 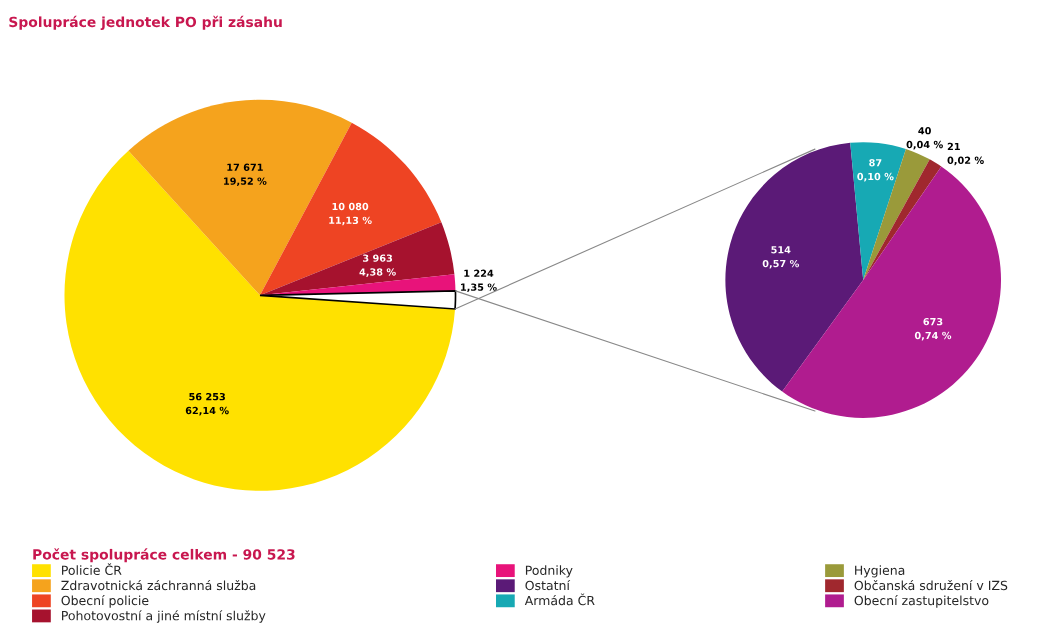 I want to click on data-label: 3 963 4,38 %, so click(x=377, y=265).